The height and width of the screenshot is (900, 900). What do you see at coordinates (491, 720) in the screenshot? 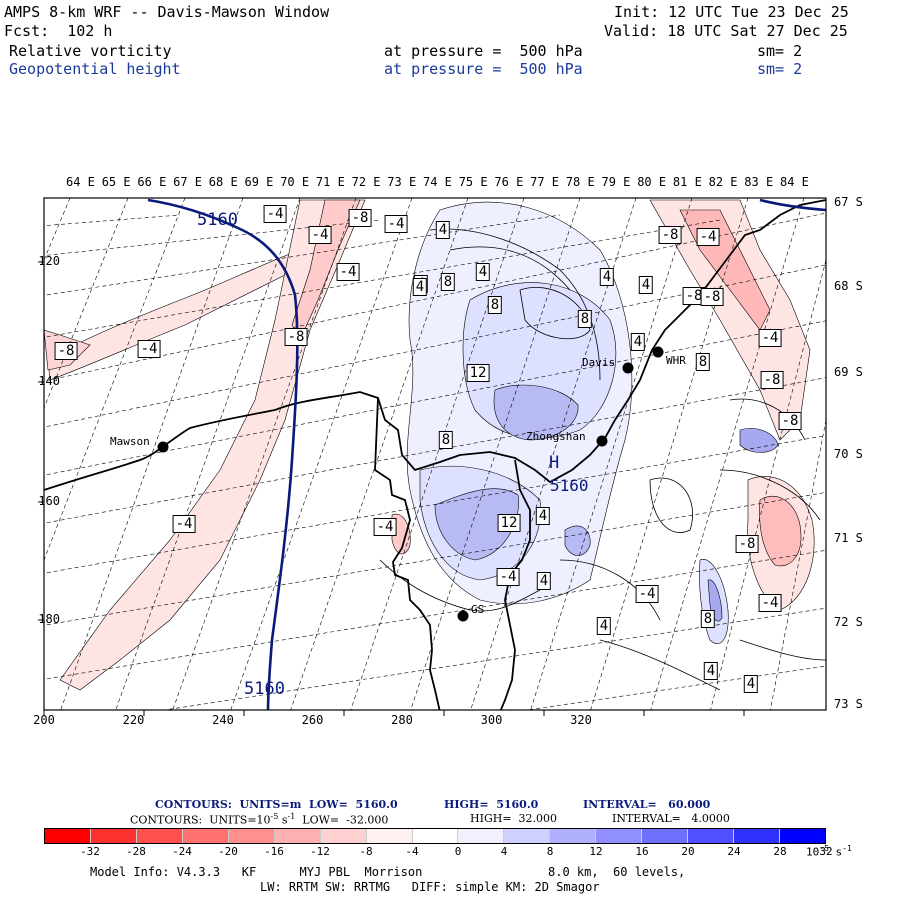
I see `x-tick-label: 300` at bounding box center [491, 720].